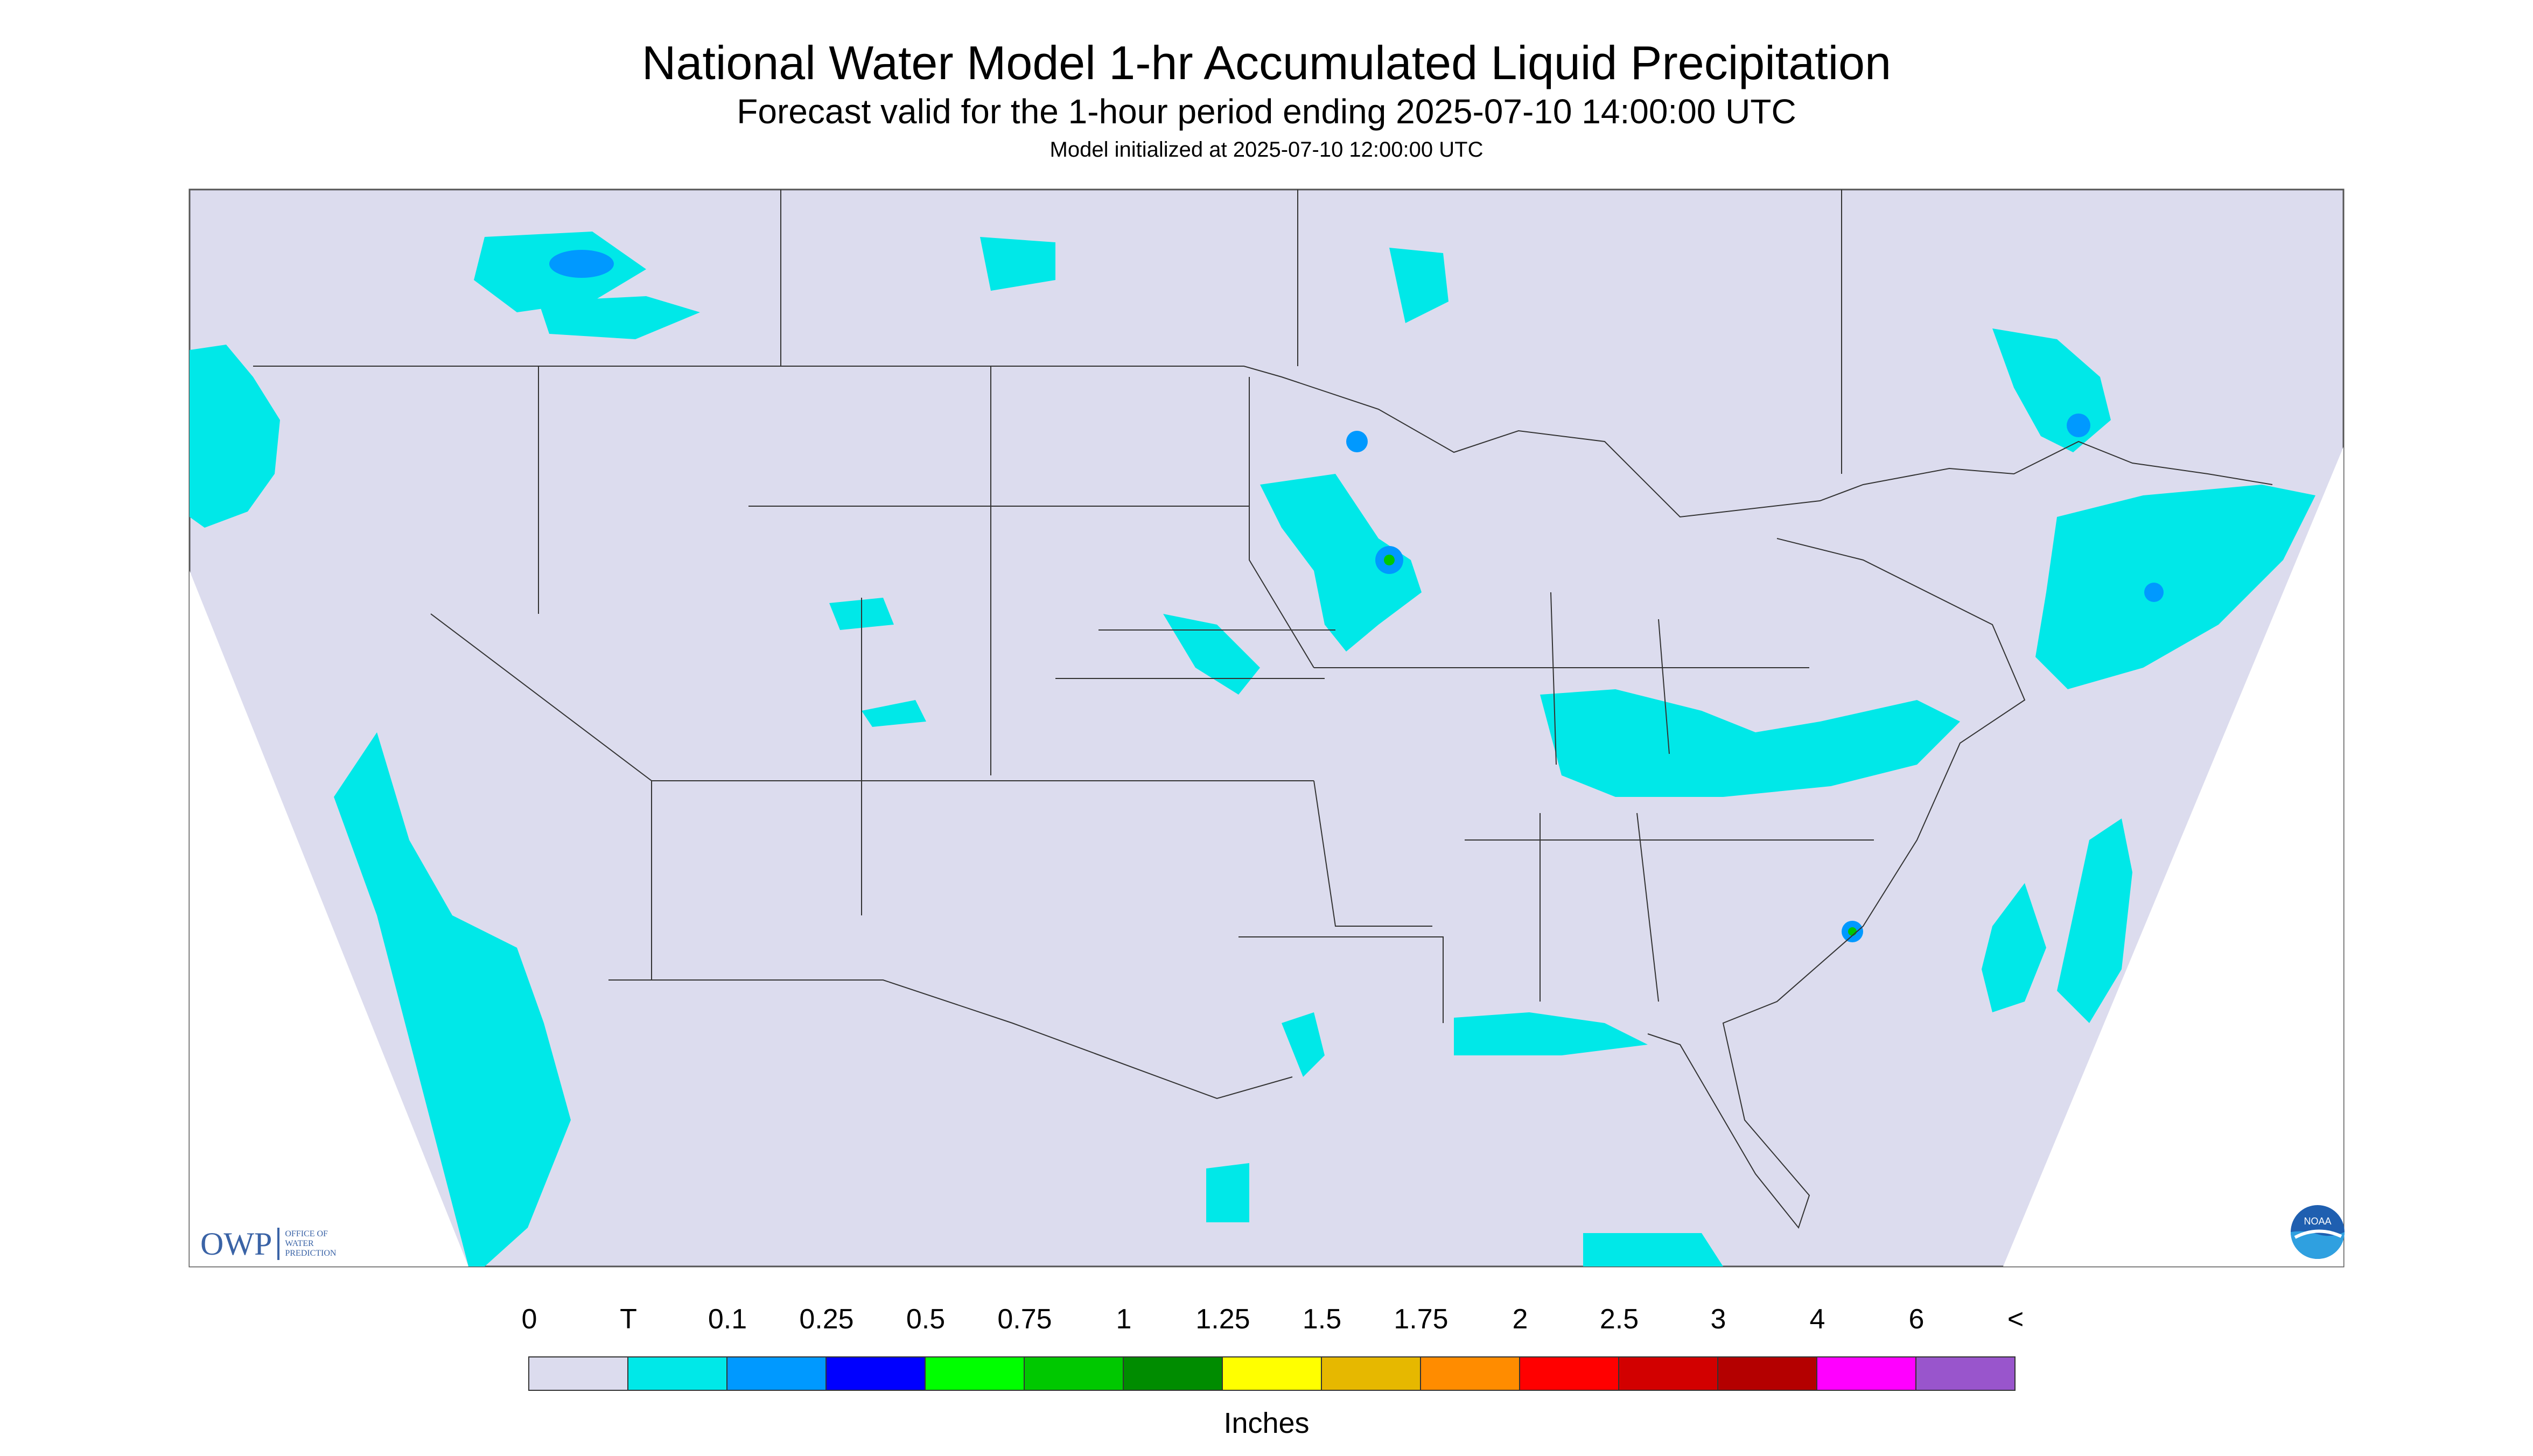 Image resolution: width=2533 pixels, height=1456 pixels. I want to click on legend-tick: <, so click(2015, 1319).